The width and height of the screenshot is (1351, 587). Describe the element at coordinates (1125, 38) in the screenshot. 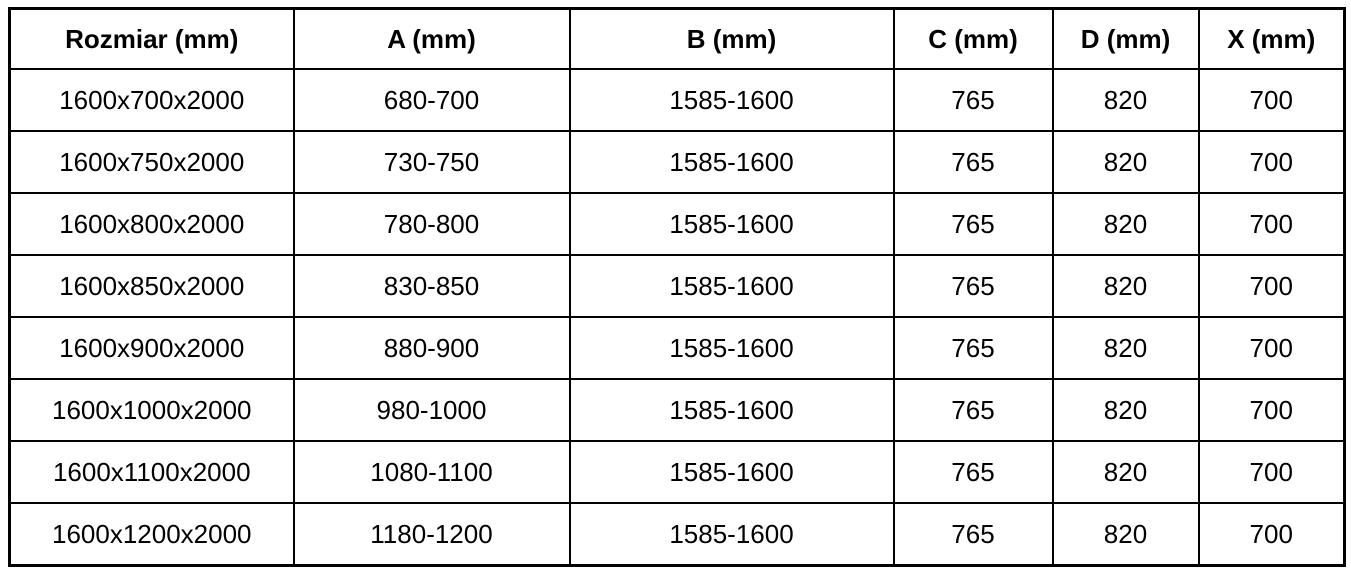

I see `column-header-d: D (mm)` at that location.